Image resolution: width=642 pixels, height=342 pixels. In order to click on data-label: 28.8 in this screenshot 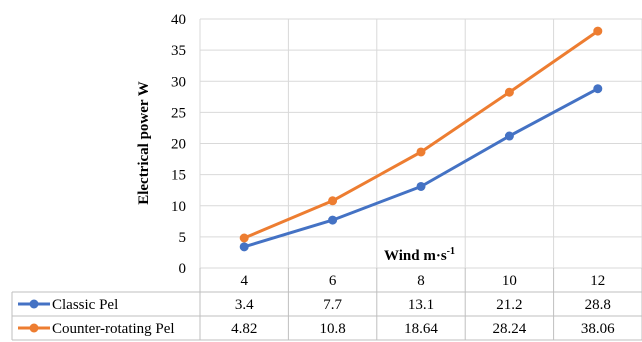, I will do `click(598, 305)`.